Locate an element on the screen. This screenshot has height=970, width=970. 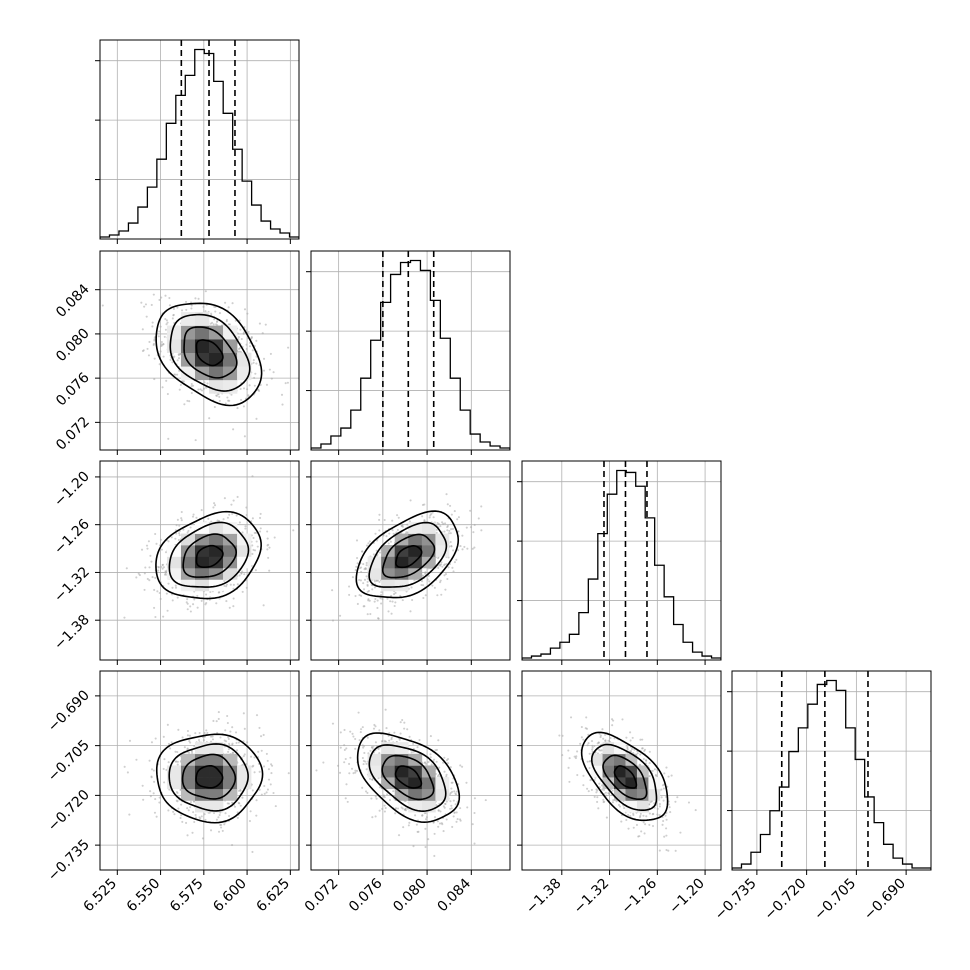
x-tick-label: −0.720 is located at coordinates (786, 900).